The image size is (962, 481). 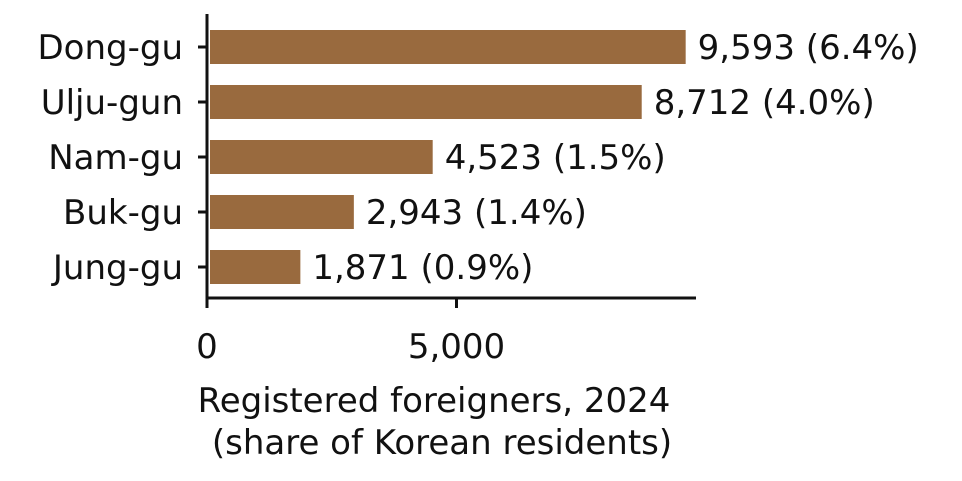 What do you see at coordinates (456, 347) in the screenshot?
I see `x-tick-label-5000: 5,000` at bounding box center [456, 347].